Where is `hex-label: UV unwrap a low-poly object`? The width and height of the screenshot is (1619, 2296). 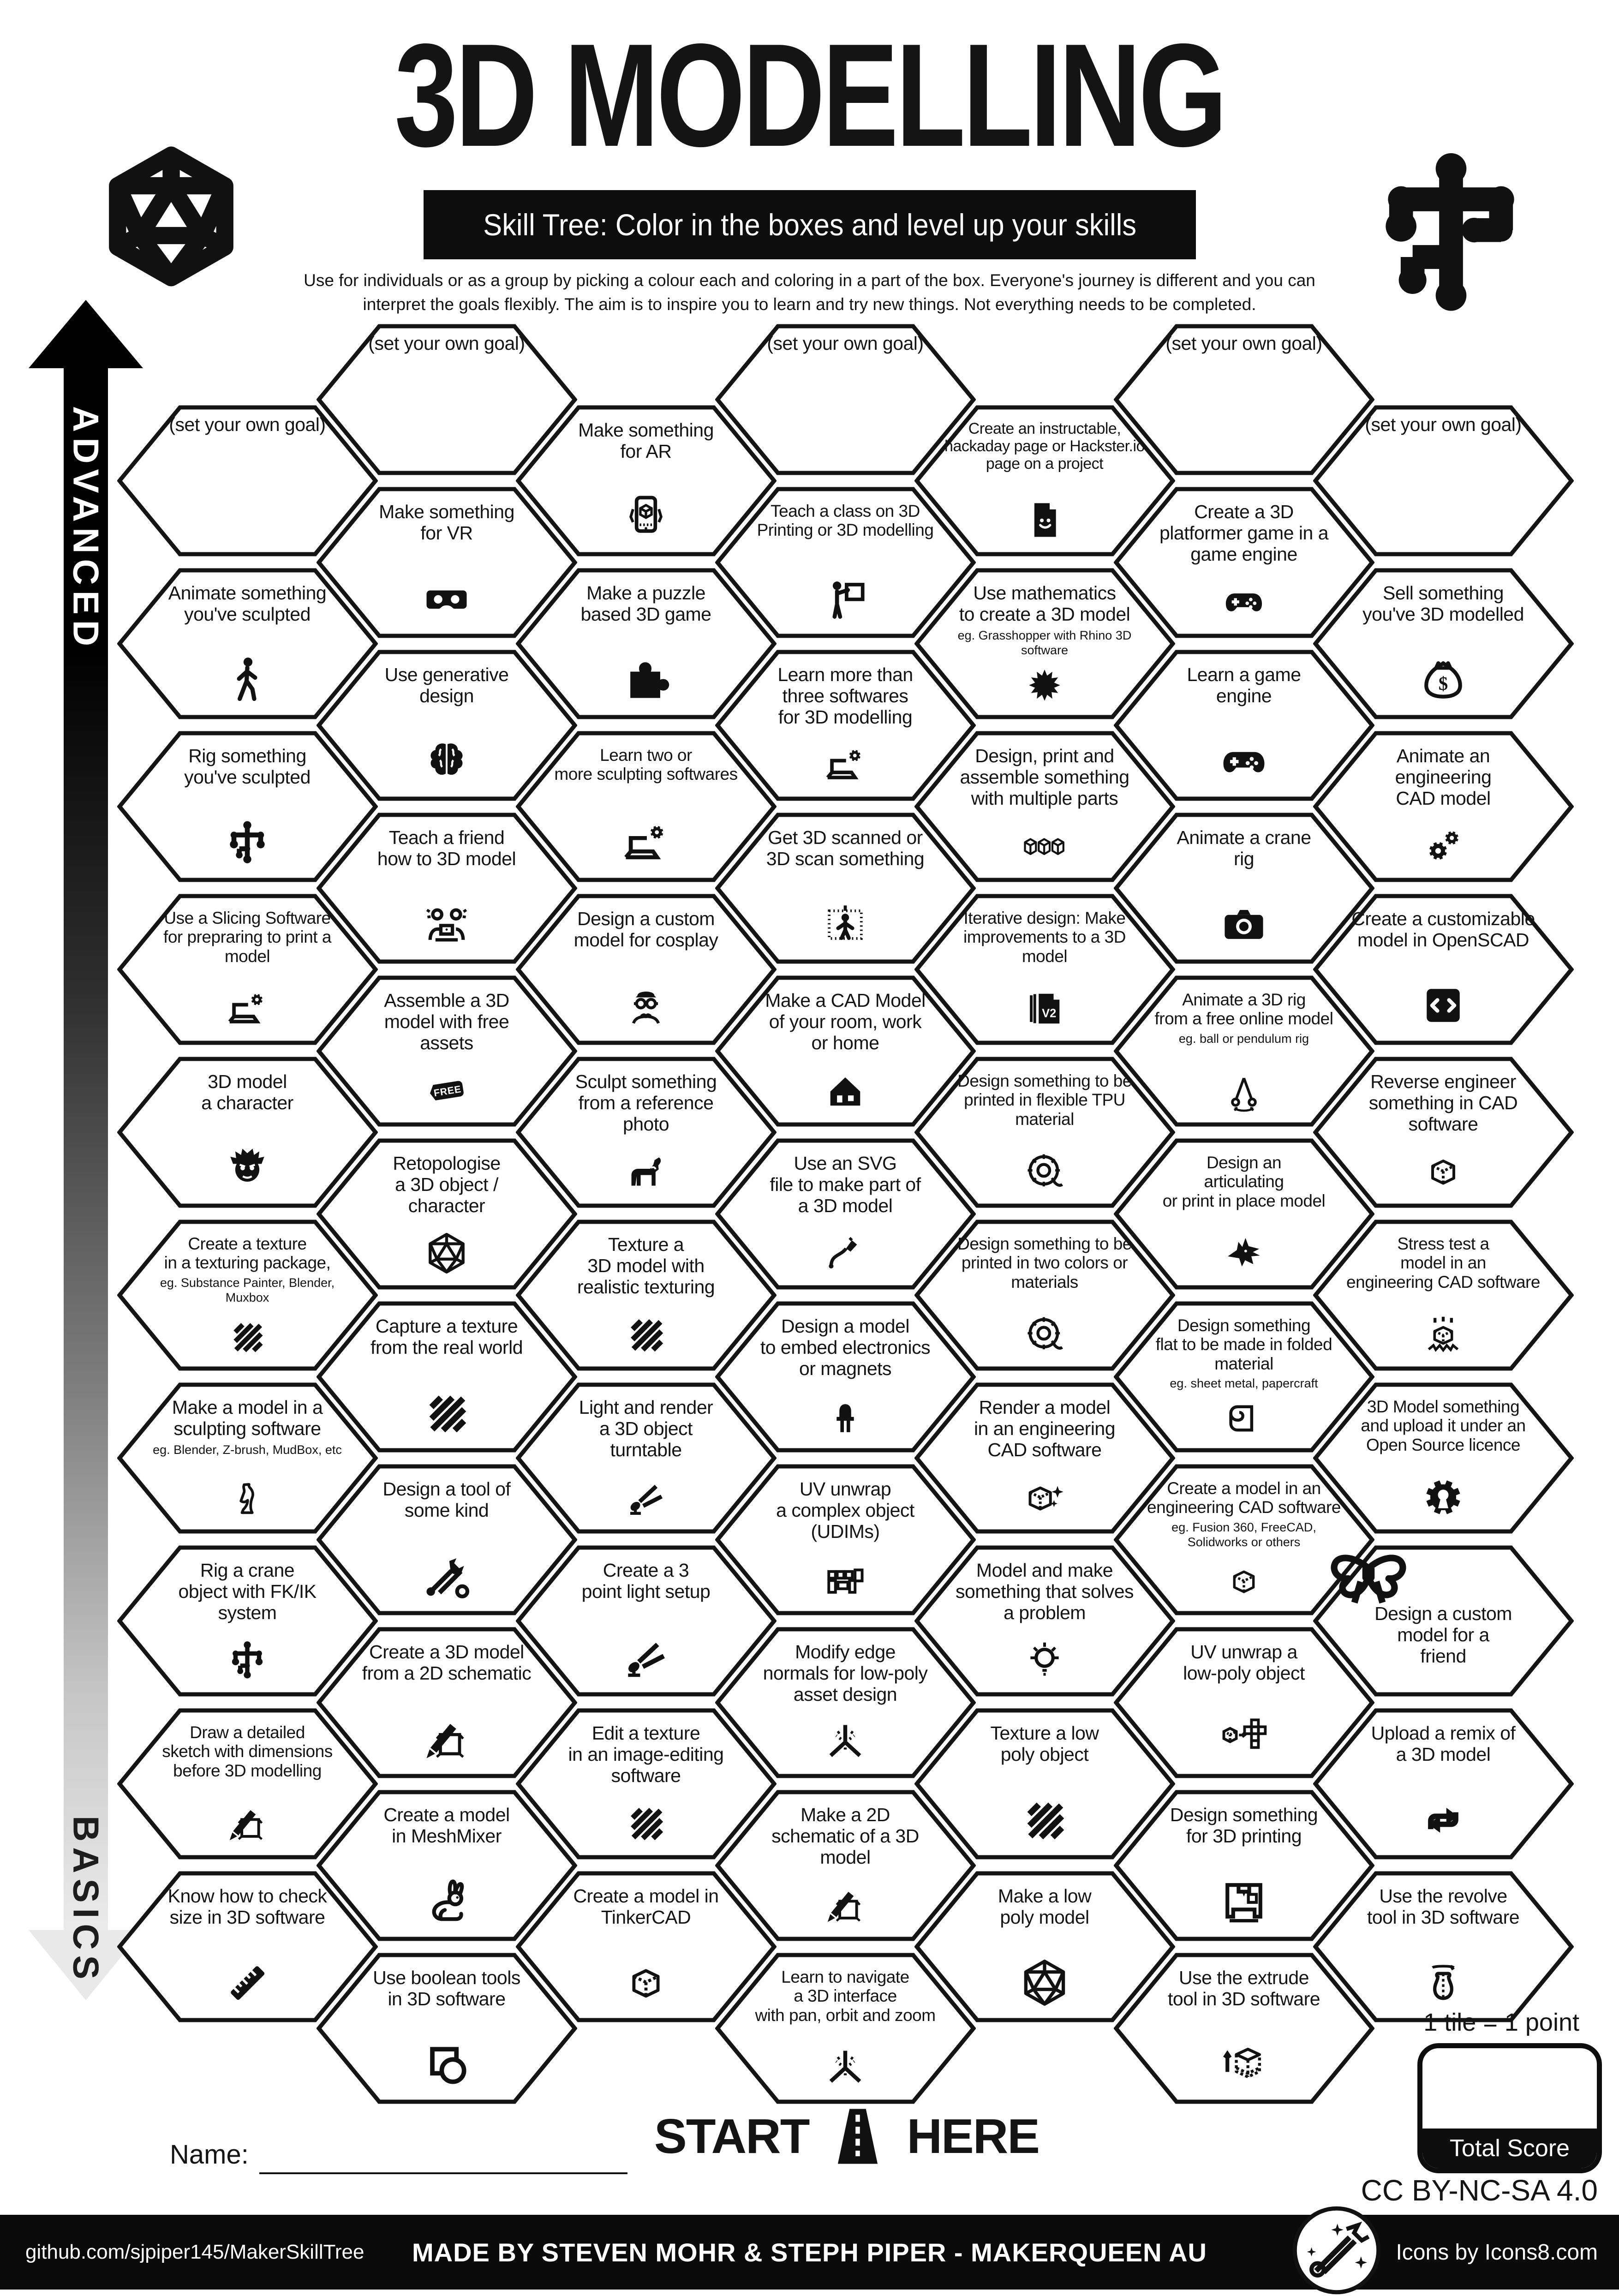 hex-label: UV unwrap a low-poly object is located at coordinates (1244, 1662).